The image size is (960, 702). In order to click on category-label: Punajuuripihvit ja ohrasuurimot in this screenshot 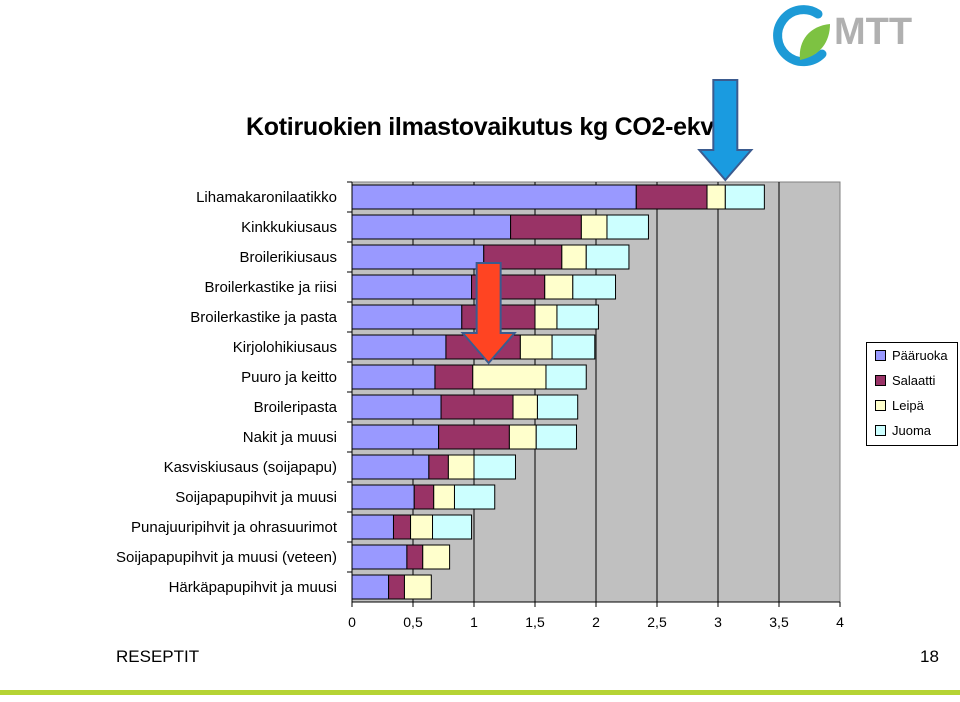, I will do `click(234, 527)`.